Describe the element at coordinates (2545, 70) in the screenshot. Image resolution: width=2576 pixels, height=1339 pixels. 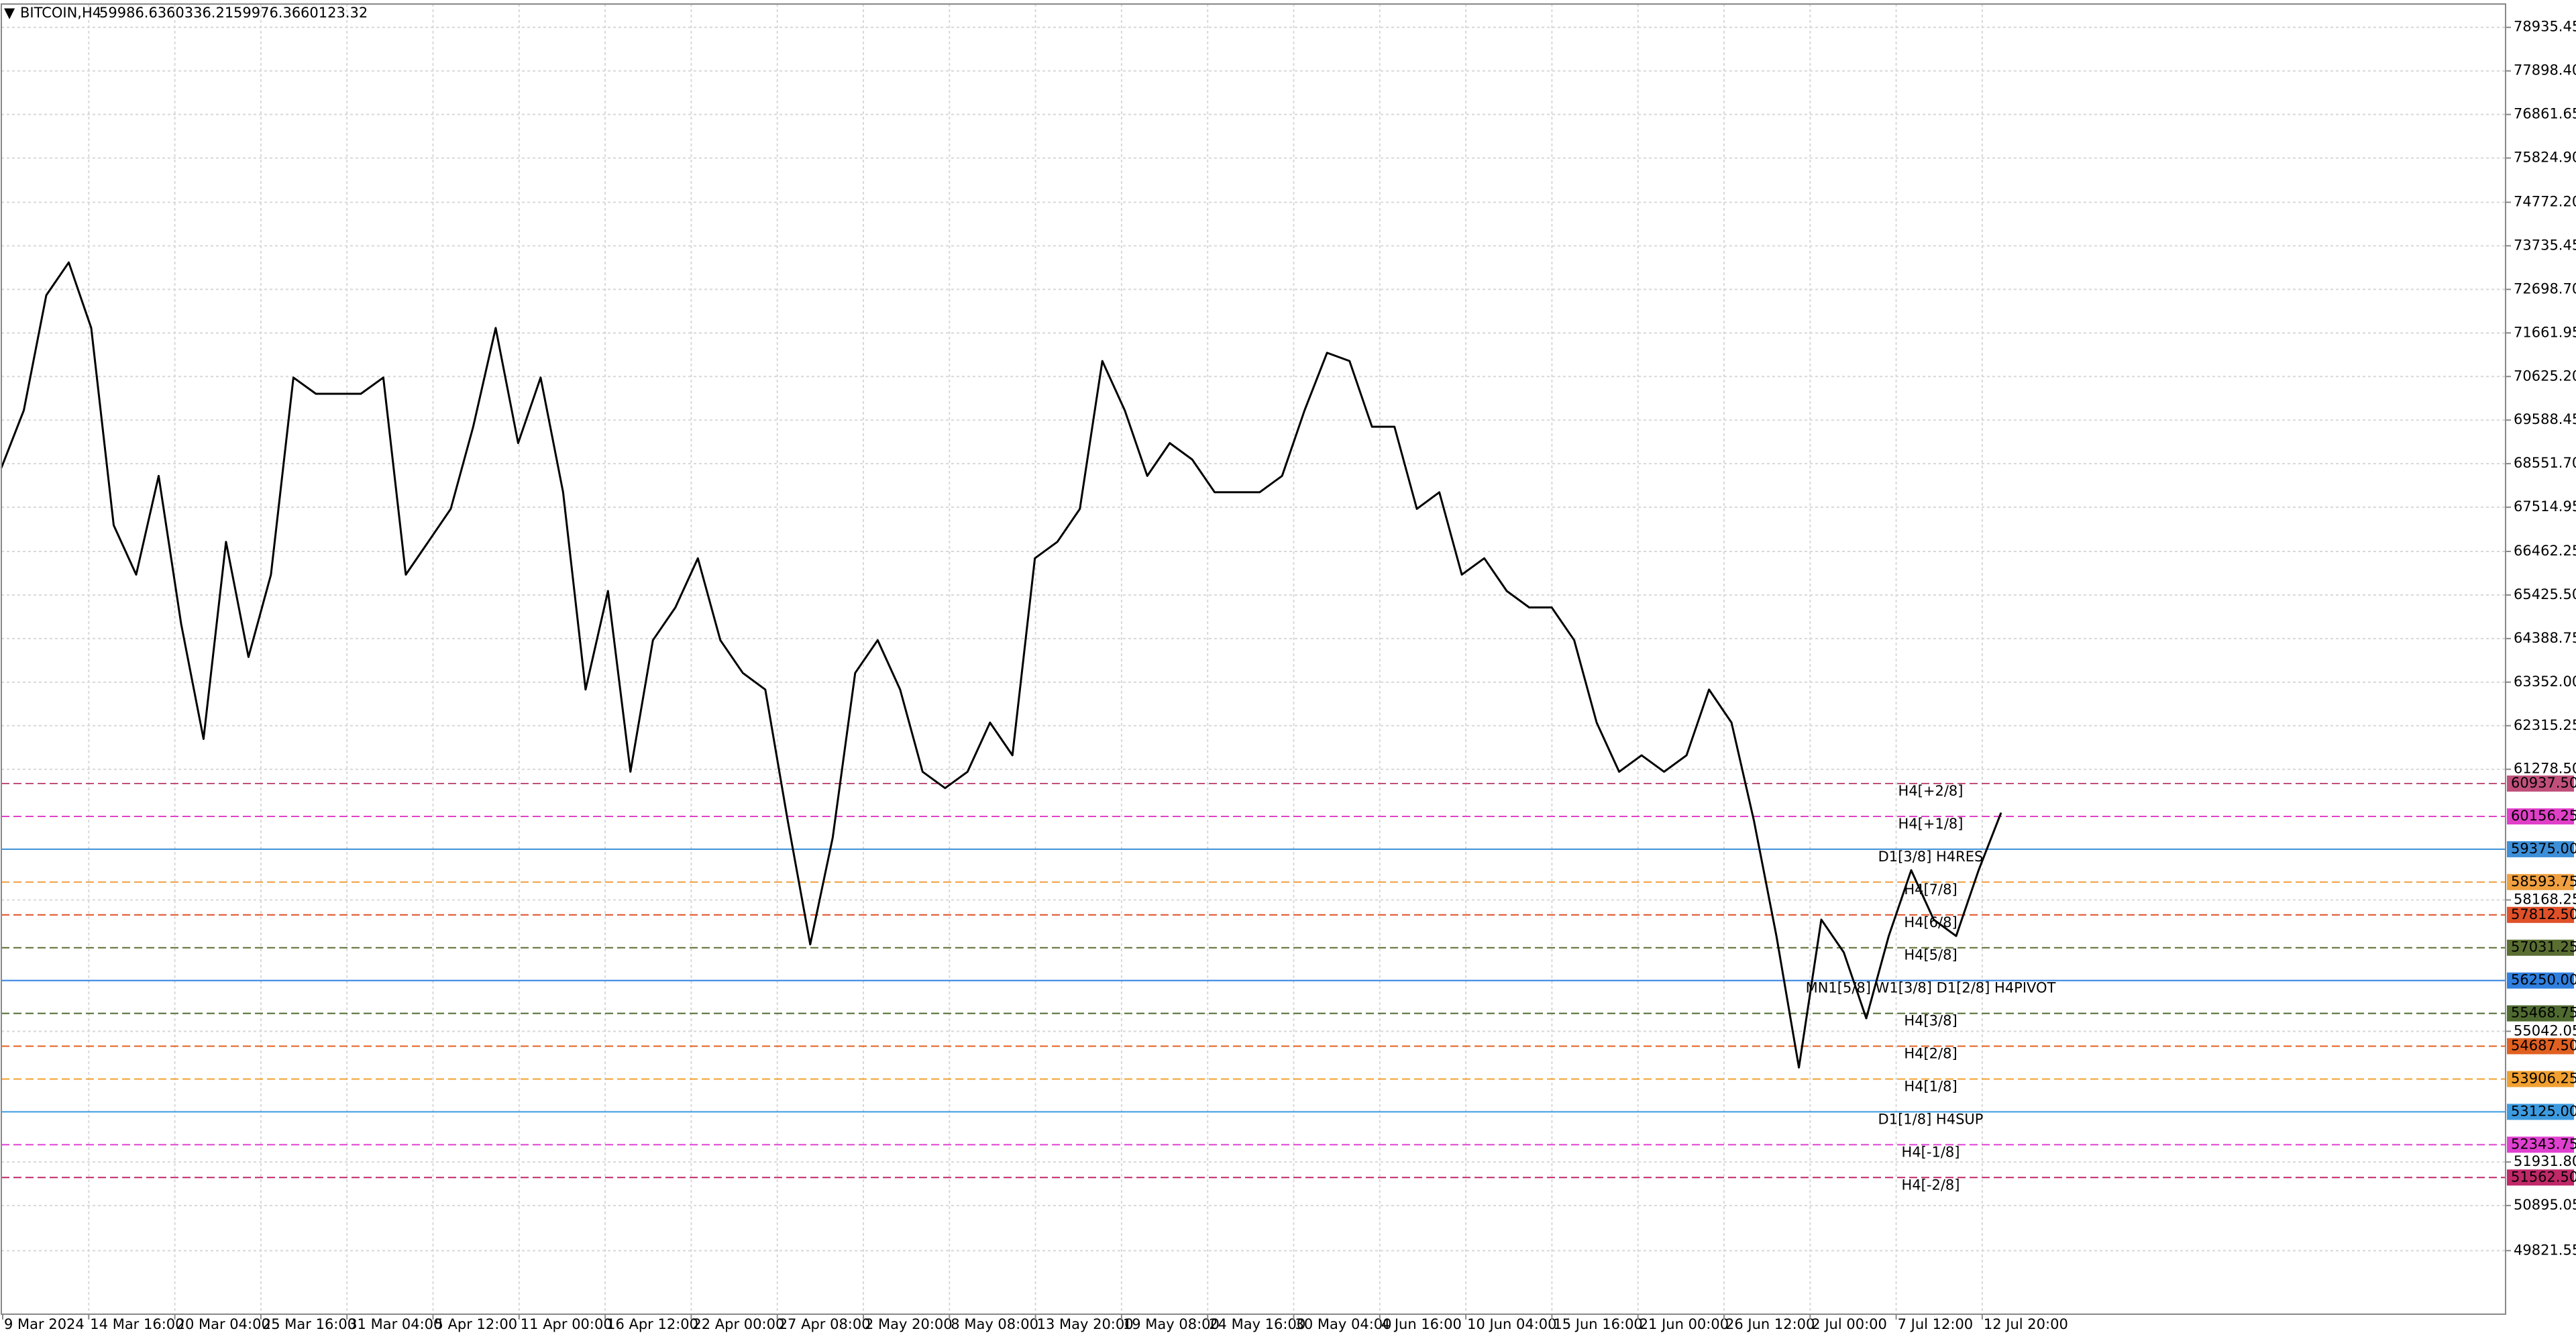
I see `y-tick-label: 77898.40` at that location.